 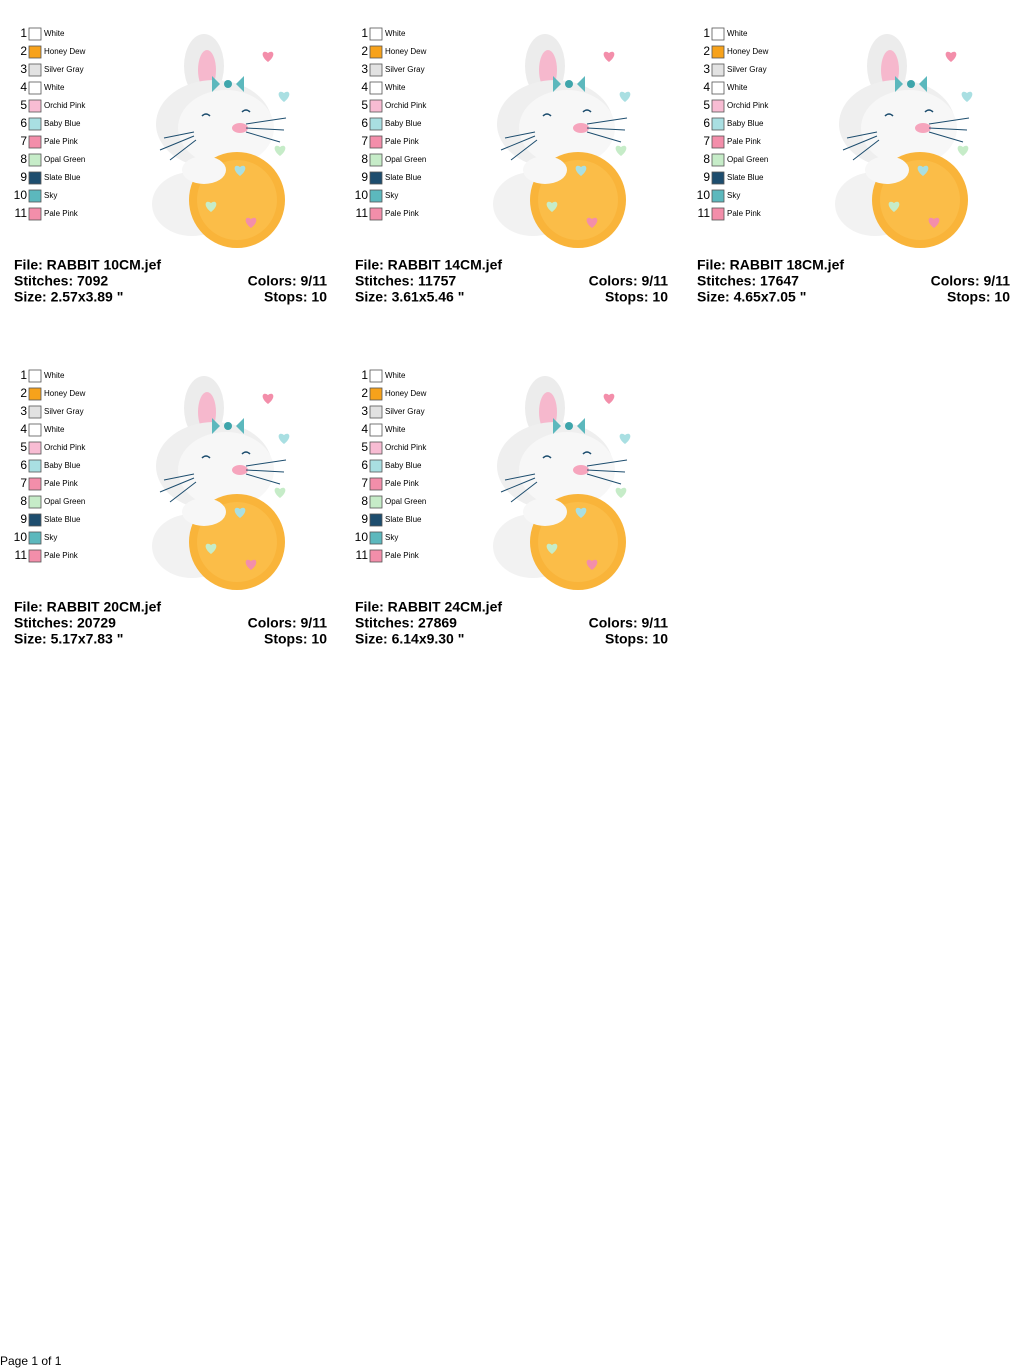 I want to click on file-name: File: RABBIT 10CM.jef, so click(x=87, y=265).